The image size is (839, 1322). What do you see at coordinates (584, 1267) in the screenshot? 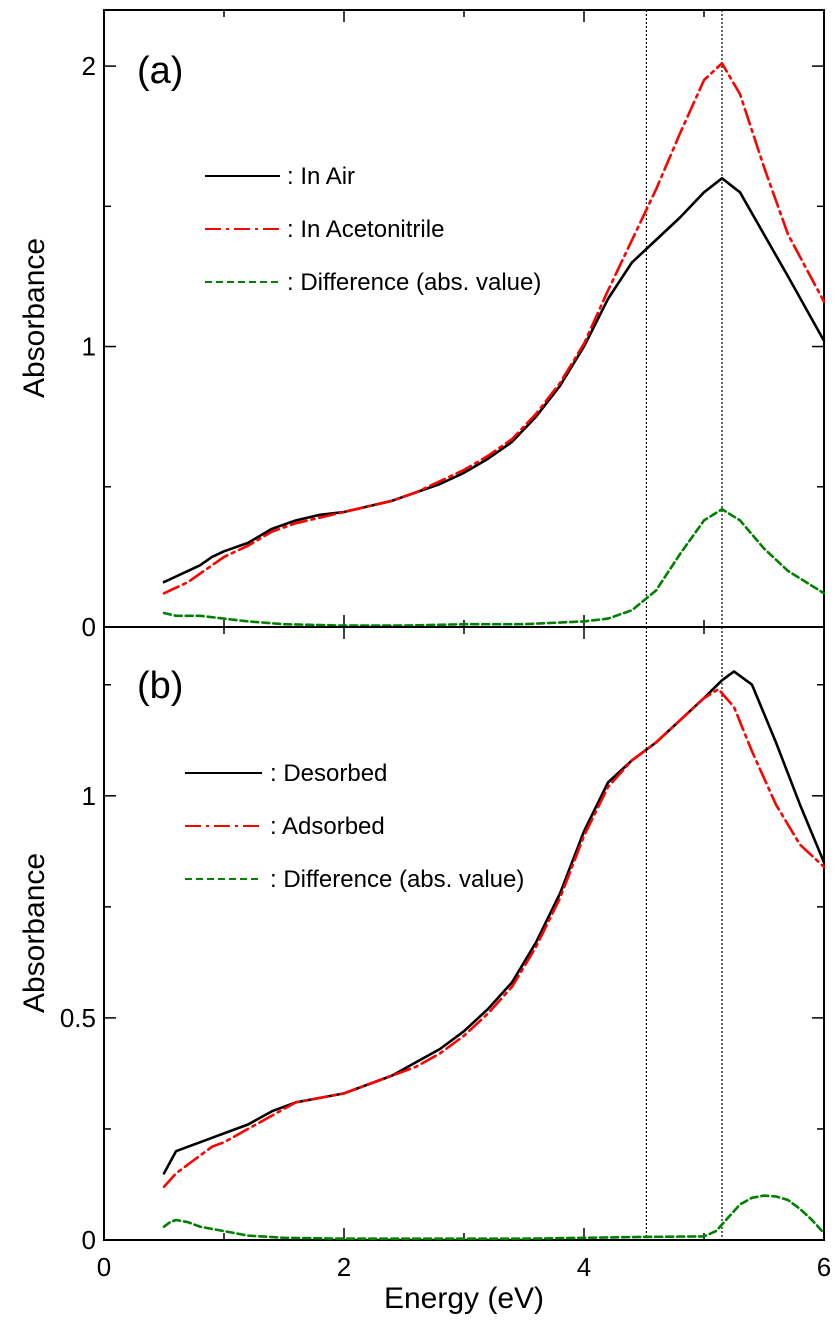
I see `x-tick-label: 4` at bounding box center [584, 1267].